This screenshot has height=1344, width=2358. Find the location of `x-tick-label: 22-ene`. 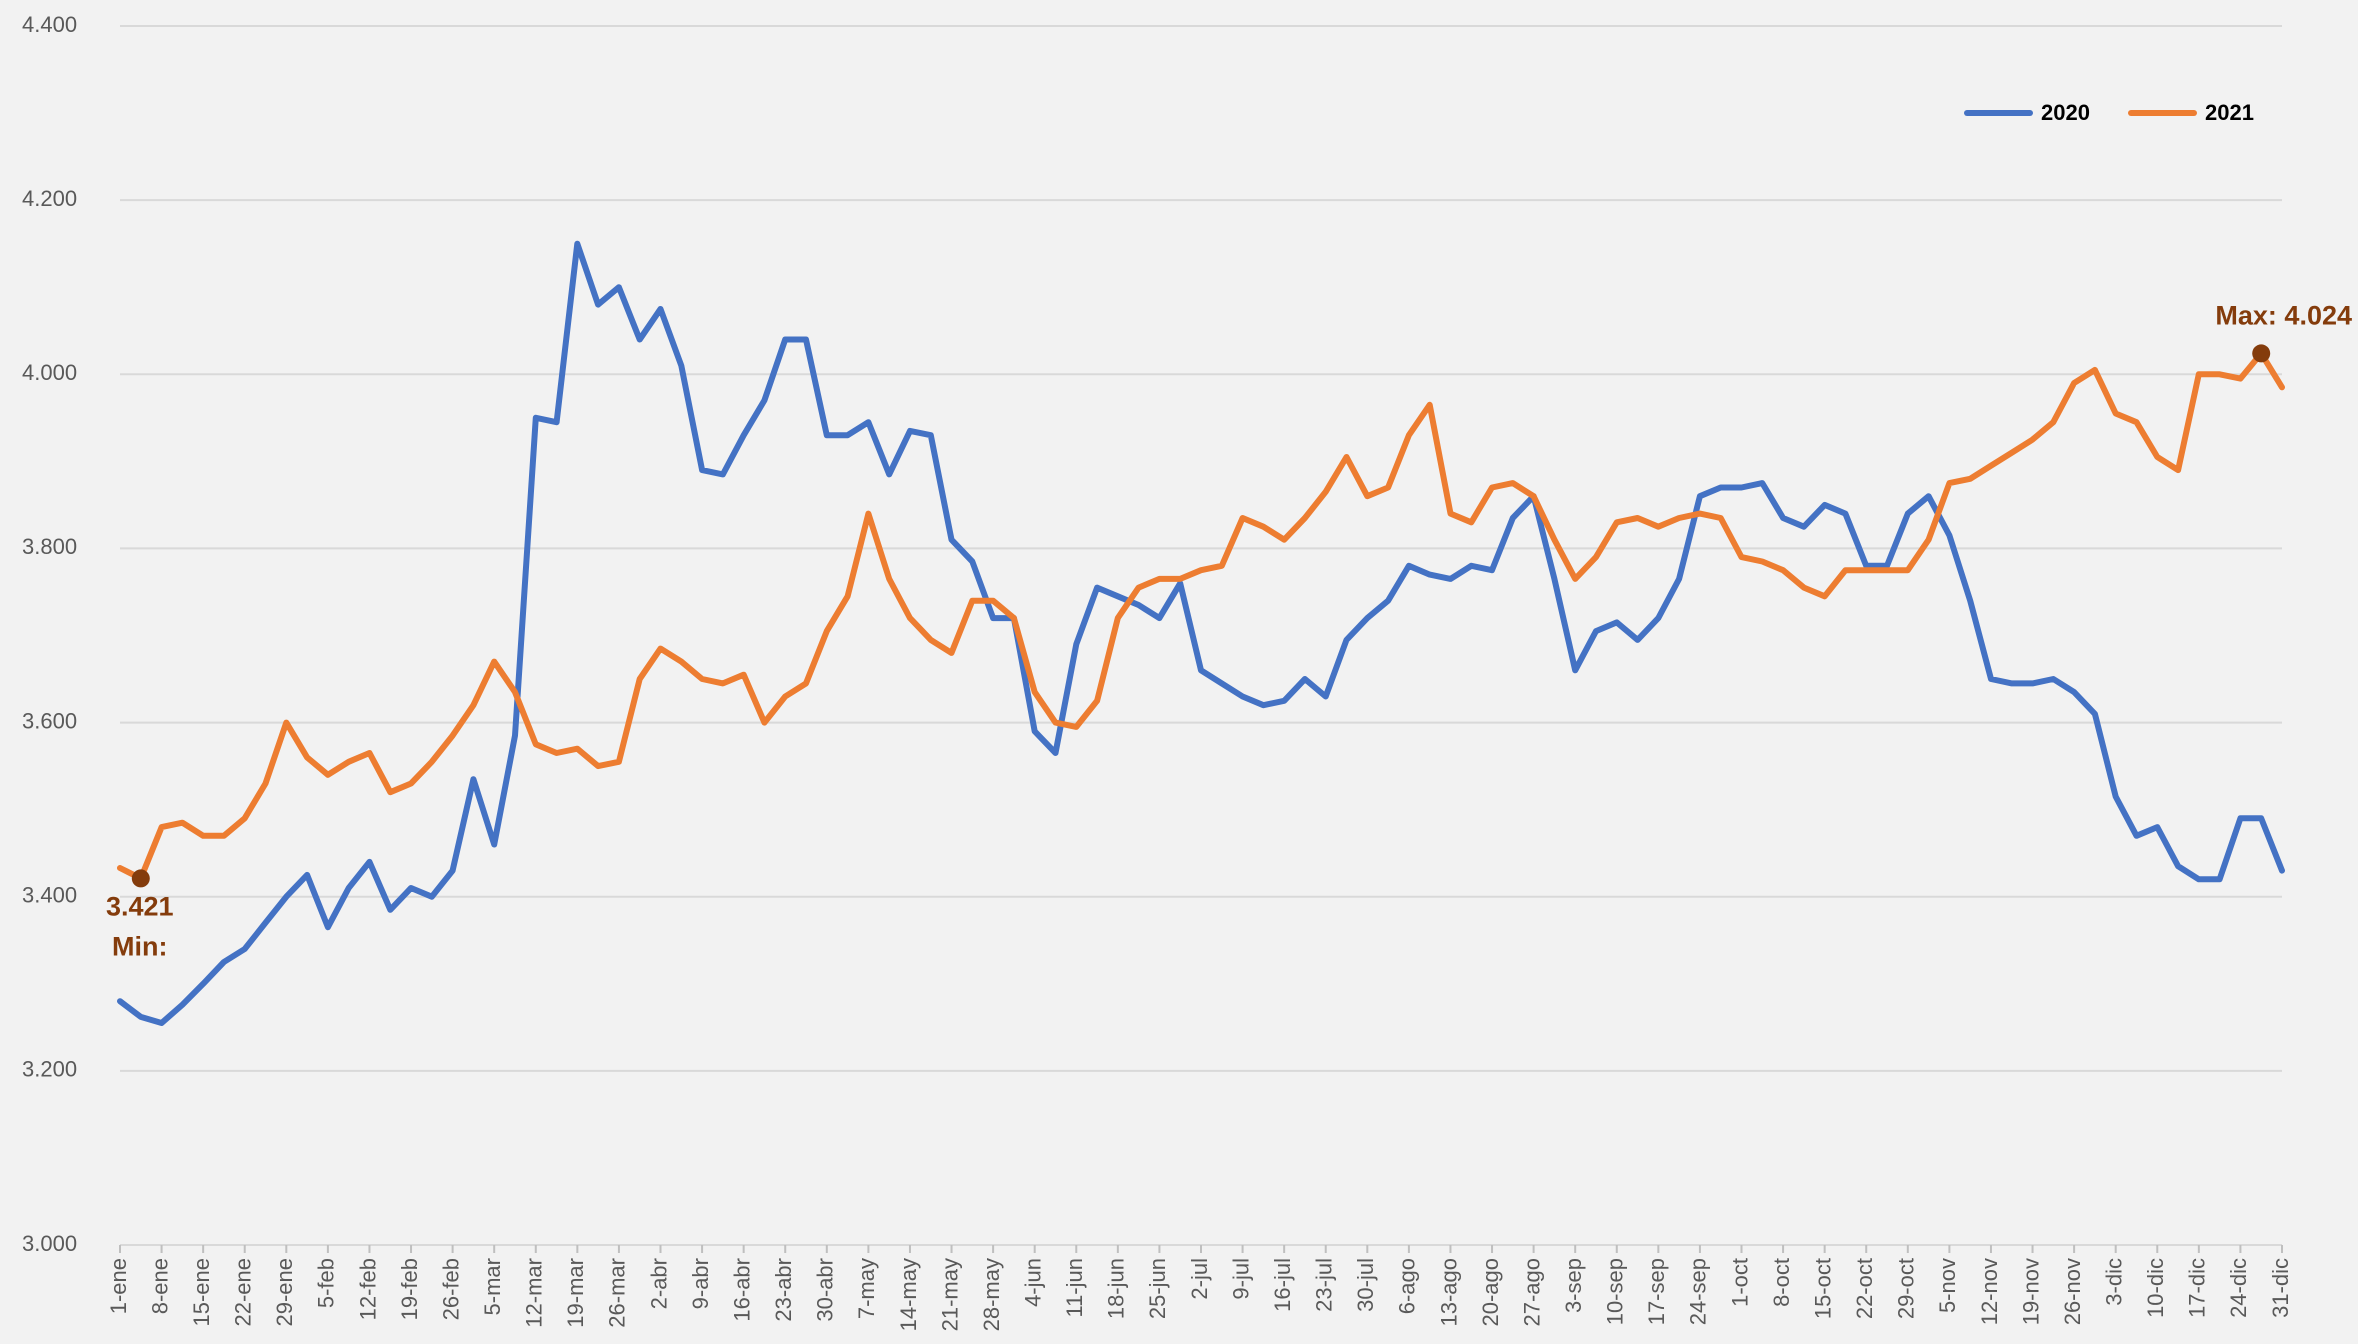

x-tick-label: 22-ene is located at coordinates (243, 1292).